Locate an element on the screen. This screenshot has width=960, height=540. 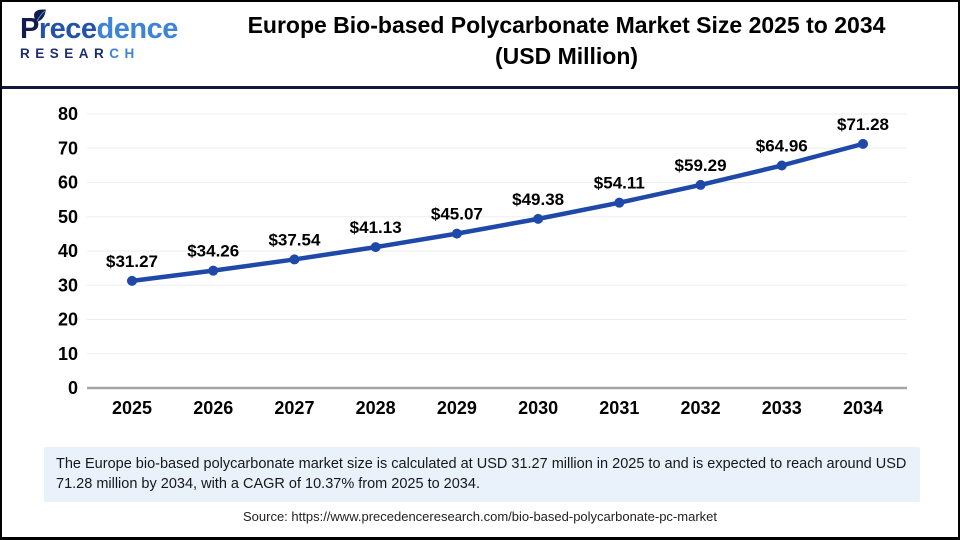
leaf-icon is located at coordinates (40, 15).